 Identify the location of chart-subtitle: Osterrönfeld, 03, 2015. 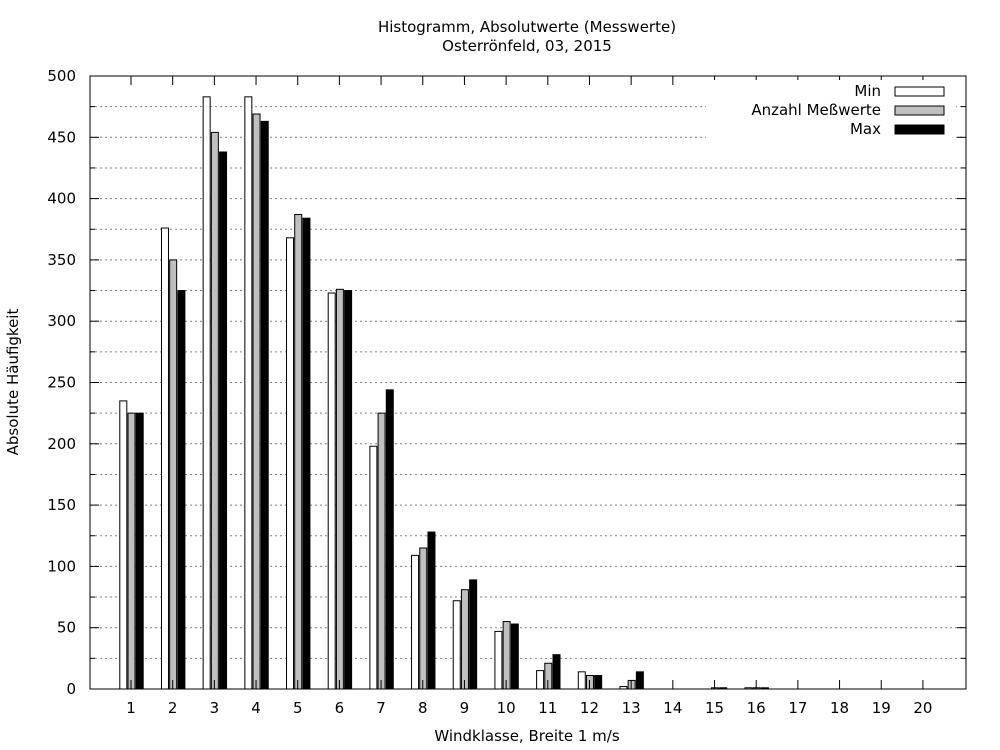
(527, 46).